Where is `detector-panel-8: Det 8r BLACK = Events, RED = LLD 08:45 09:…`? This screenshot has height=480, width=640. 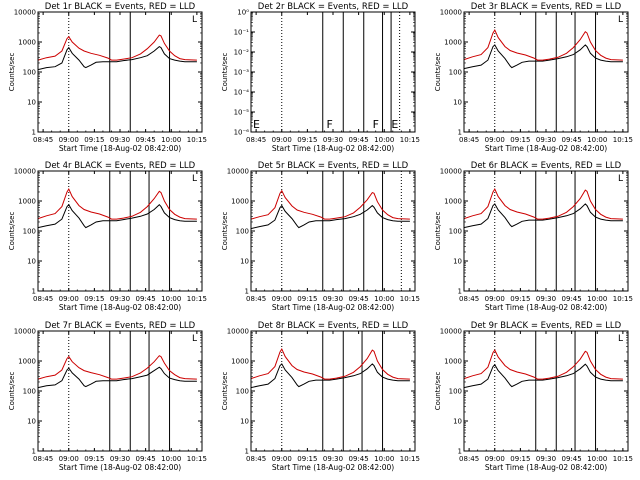
detector-panel-8: Det 8r BLACK = Events, RED = LLD 08:45 09:… is located at coordinates (320, 396).